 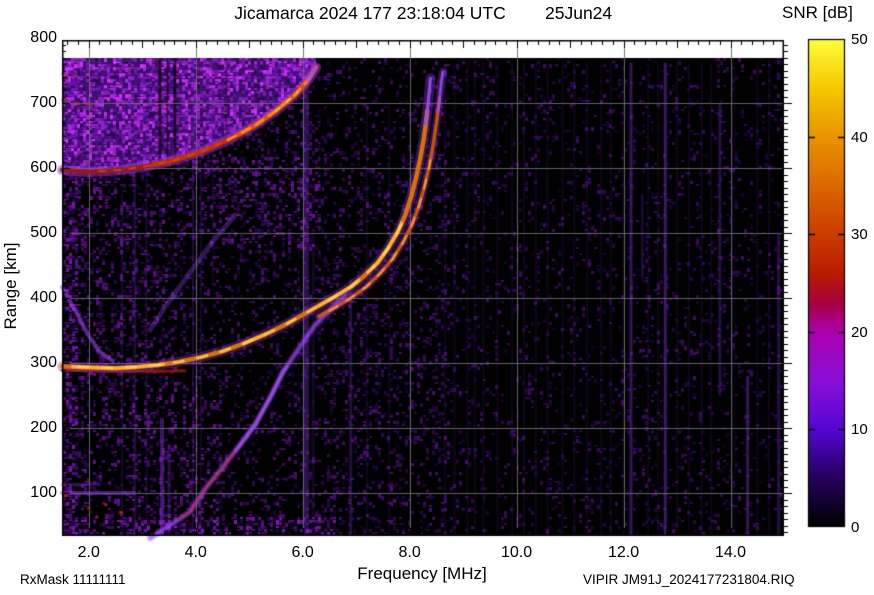 What do you see at coordinates (88, 552) in the screenshot?
I see `x-tick-label: 2.0` at bounding box center [88, 552].